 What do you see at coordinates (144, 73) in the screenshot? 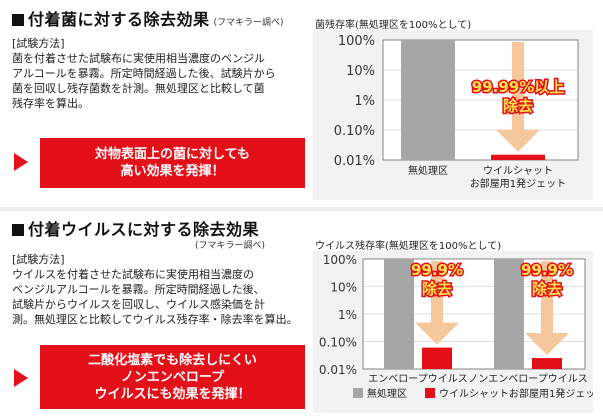
I see `method-line: アルコールを暴霧。所定時間経過した後、試験片から` at bounding box center [144, 73].